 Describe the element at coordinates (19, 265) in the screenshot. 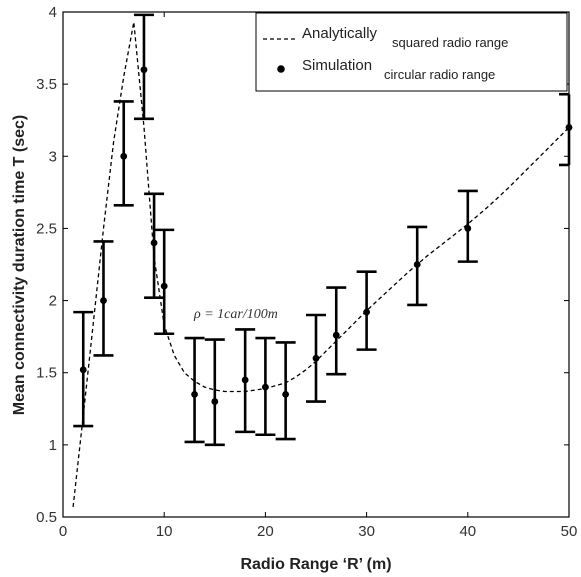

I see `y-axis-title: Mean connectivity duration time T (sec)` at that location.